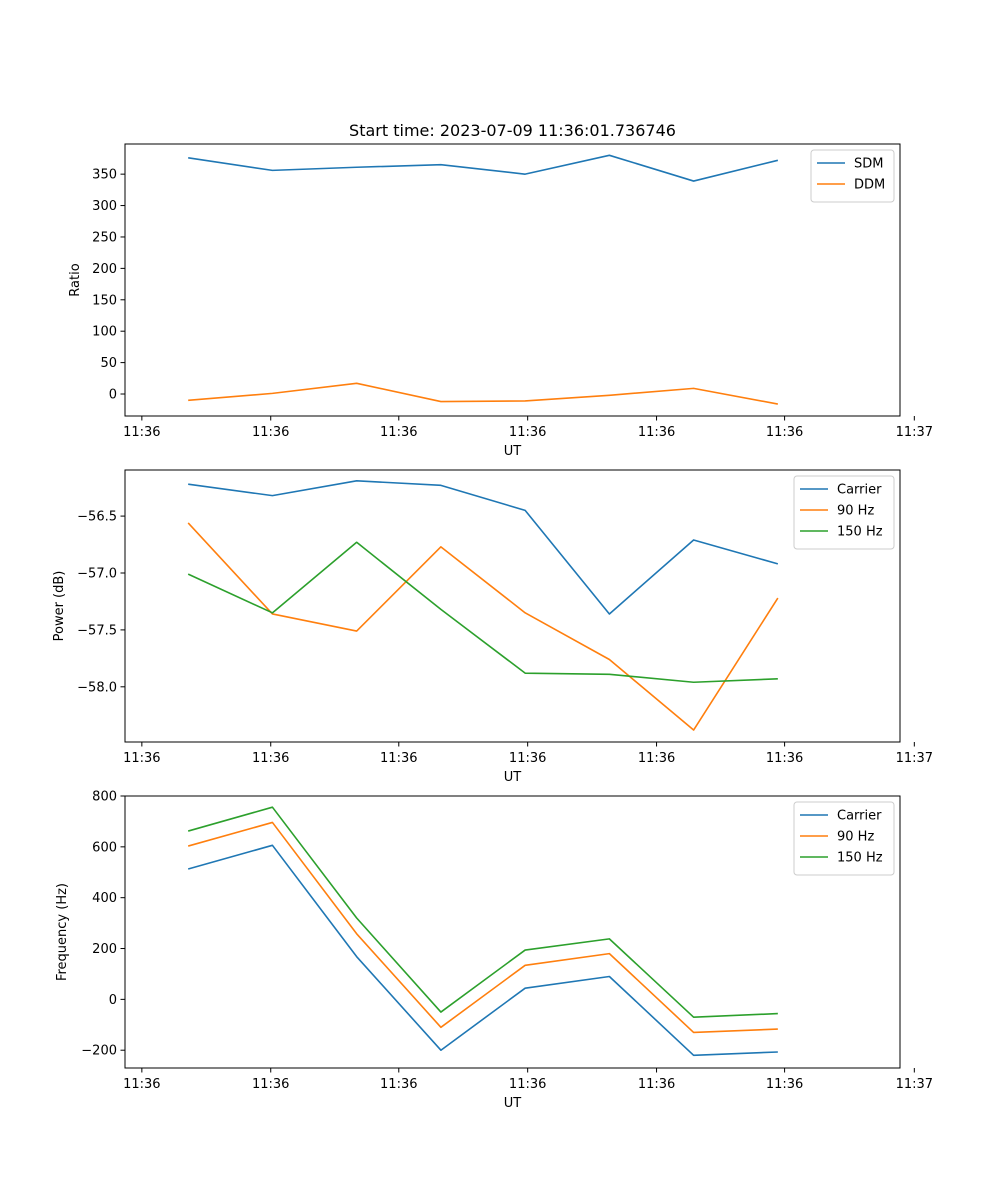 This screenshot has width=1000, height=1200. I want to click on panel-1-x-tick-label: 11:37, so click(914, 432).